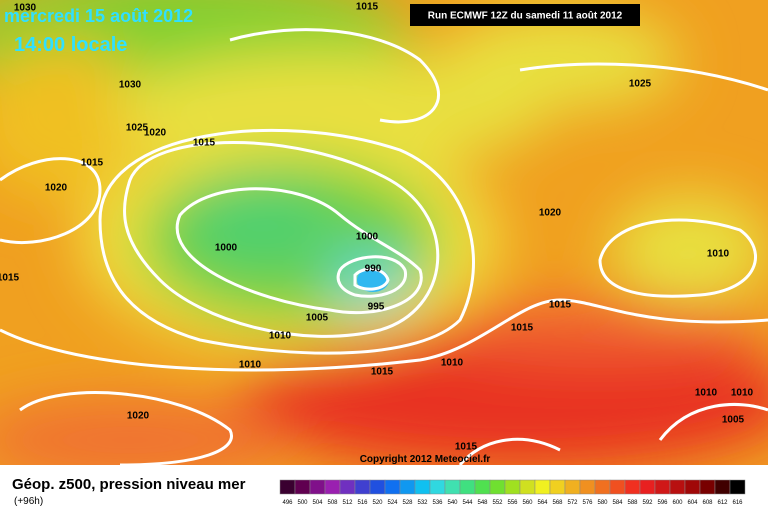 Image resolution: width=768 pixels, height=512 pixels. What do you see at coordinates (587, 503) in the screenshot?
I see `scale-label: 576` at bounding box center [587, 503].